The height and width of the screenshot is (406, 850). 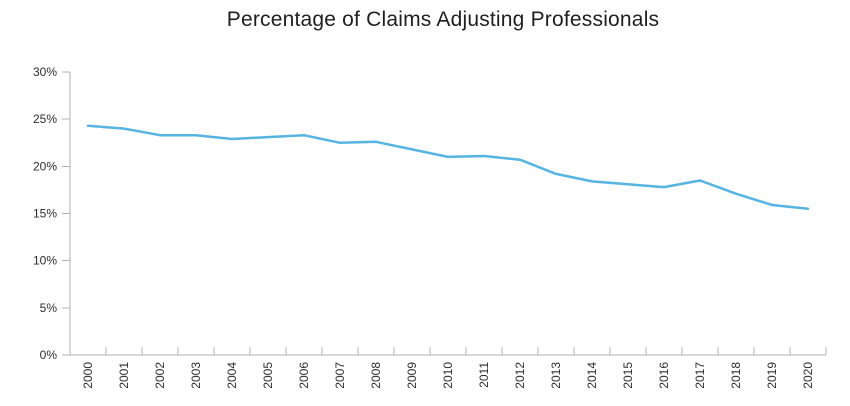 What do you see at coordinates (88, 375) in the screenshot?
I see `x-tick-label: 2000` at bounding box center [88, 375].